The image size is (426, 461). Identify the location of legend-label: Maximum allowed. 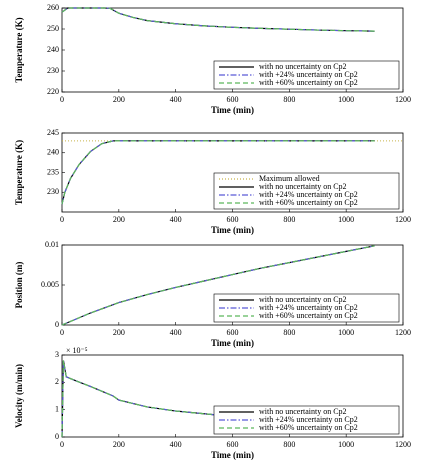
(289, 178).